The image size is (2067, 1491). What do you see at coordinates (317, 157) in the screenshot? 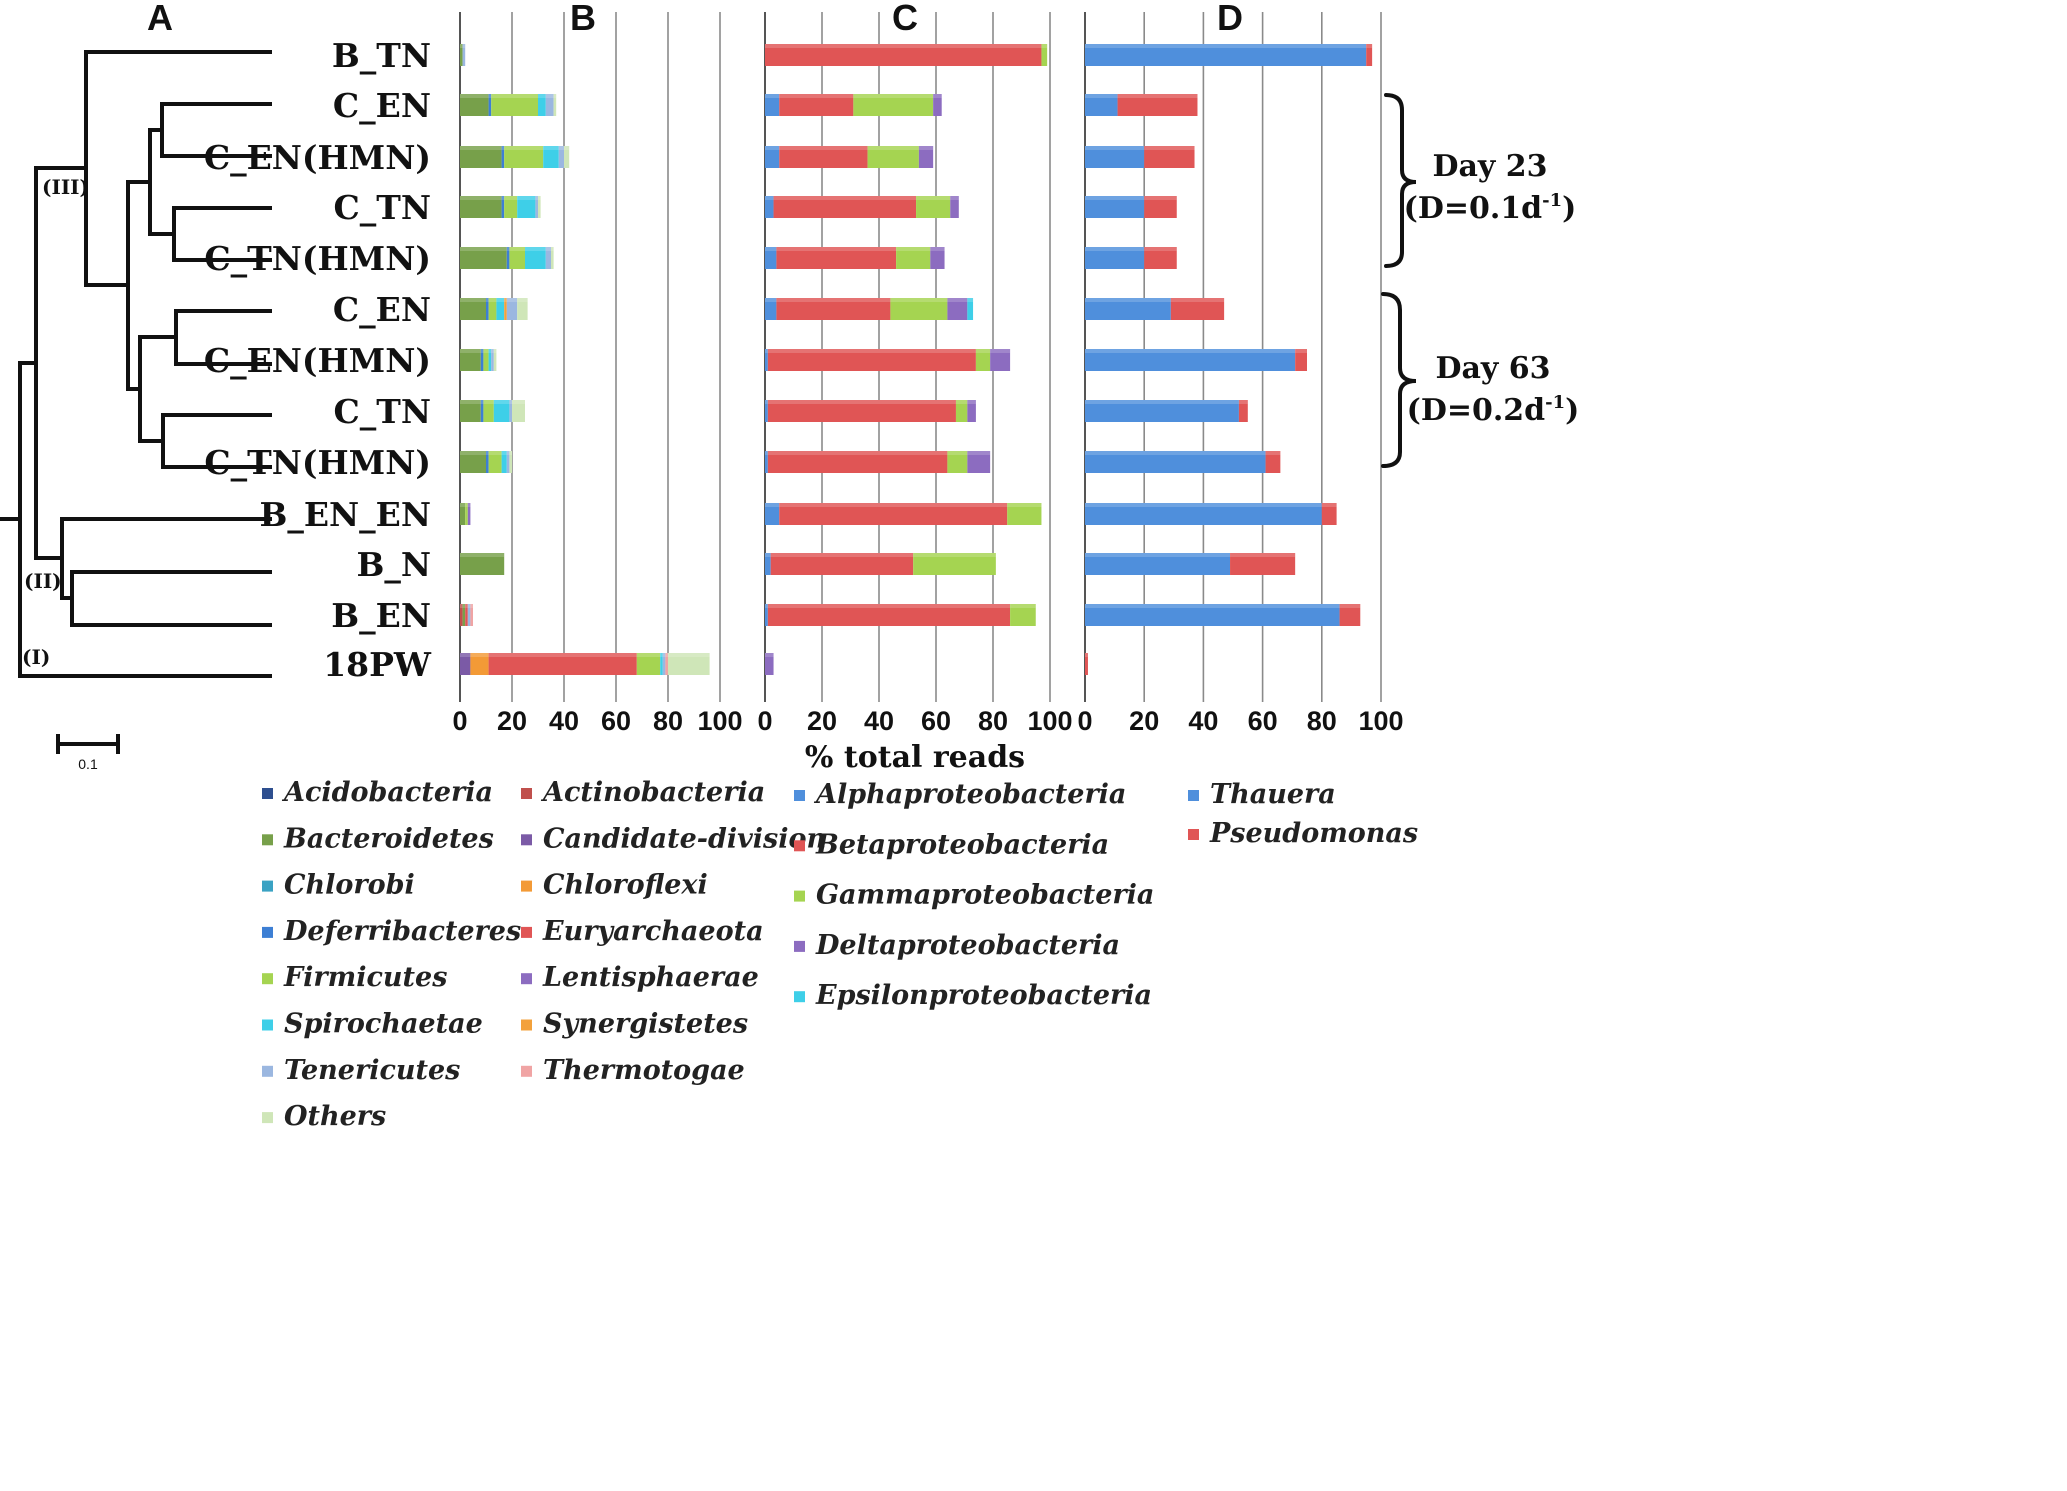
I see `sample-label: C_EN(HMN)` at bounding box center [317, 157].